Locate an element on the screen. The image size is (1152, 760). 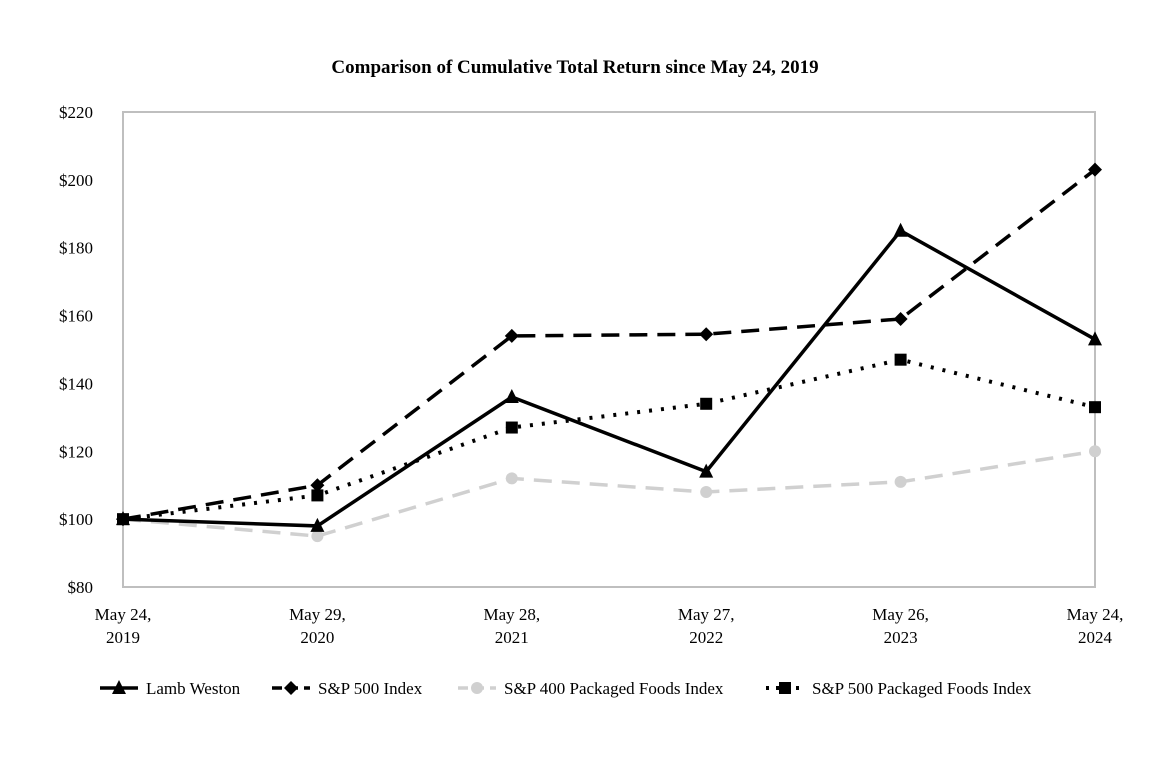
legend-item: Lamb Weston is located at coordinates (170, 688).